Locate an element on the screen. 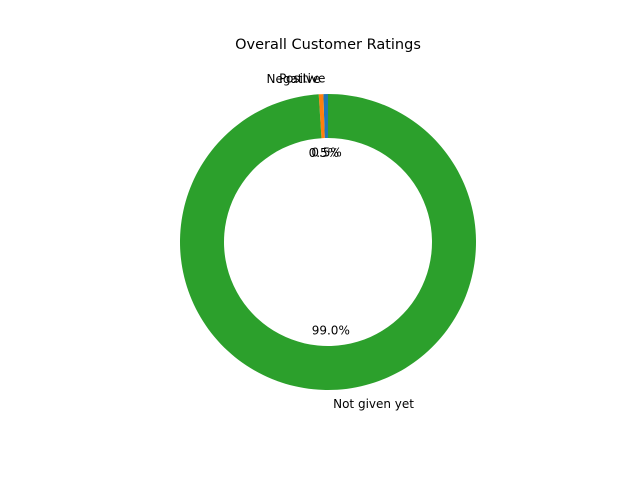 This screenshot has width=640, height=480. slice-label-negative: Negative is located at coordinates (293, 79).